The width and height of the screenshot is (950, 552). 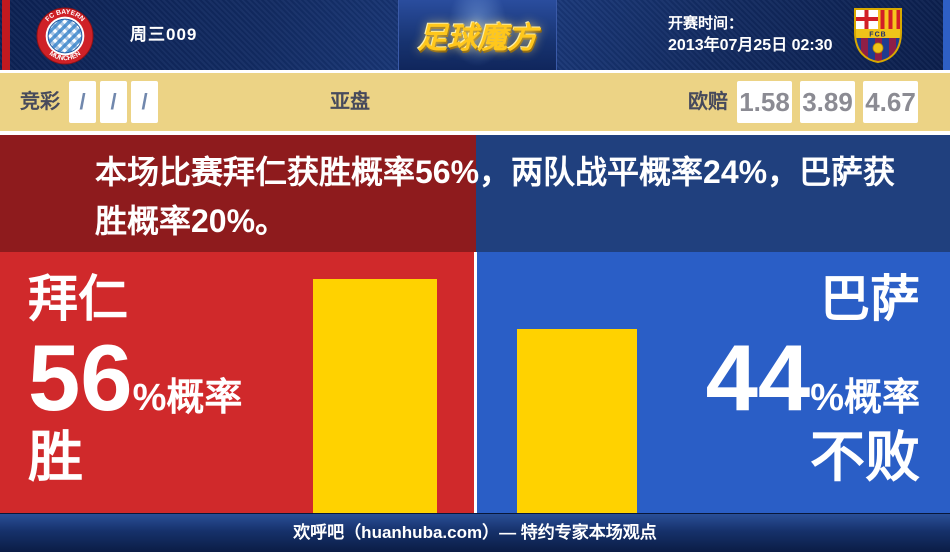 I want to click on barca-probability-bar, so click(x=577, y=421).